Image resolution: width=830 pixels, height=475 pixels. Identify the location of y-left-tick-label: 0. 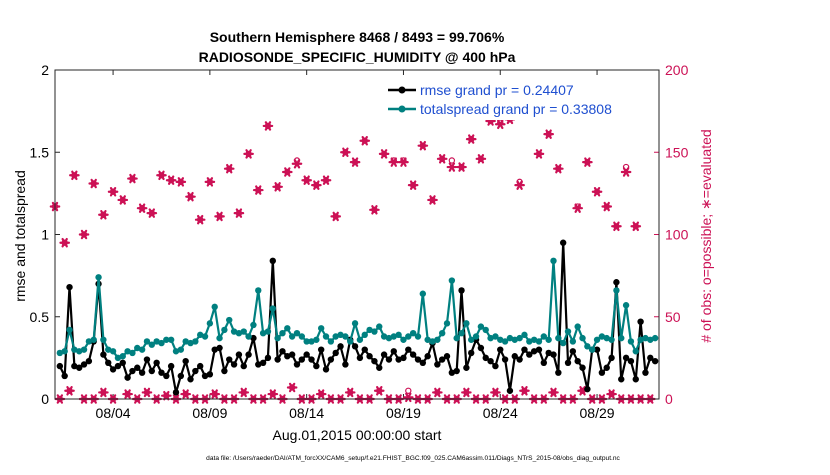
(45, 399).